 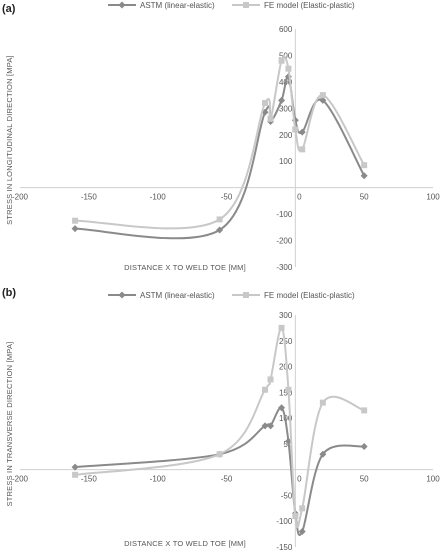 What do you see at coordinates (9, 9) in the screenshot?
I see `panel-label: (a)` at bounding box center [9, 9].